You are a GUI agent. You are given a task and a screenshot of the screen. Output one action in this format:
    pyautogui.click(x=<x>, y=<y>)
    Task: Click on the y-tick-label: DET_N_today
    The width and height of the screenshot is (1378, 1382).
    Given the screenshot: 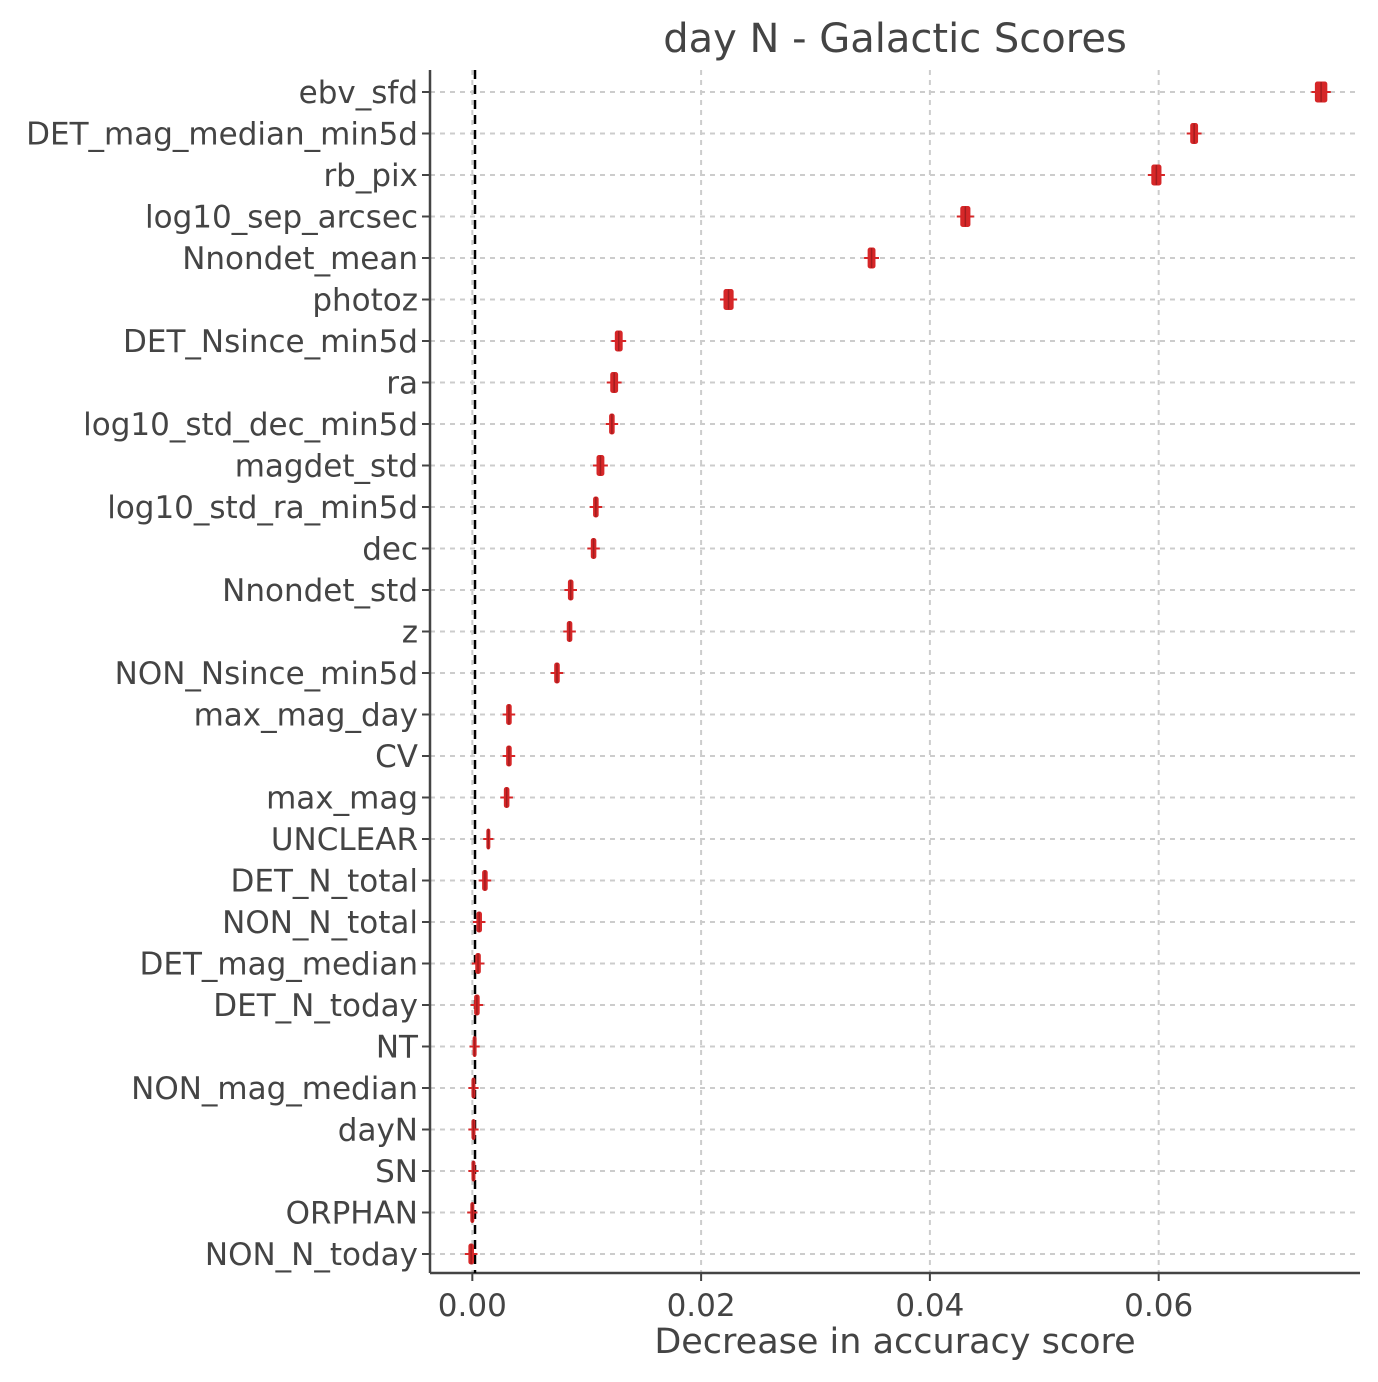 What is the action you would take?
    pyautogui.click(x=315, y=1006)
    